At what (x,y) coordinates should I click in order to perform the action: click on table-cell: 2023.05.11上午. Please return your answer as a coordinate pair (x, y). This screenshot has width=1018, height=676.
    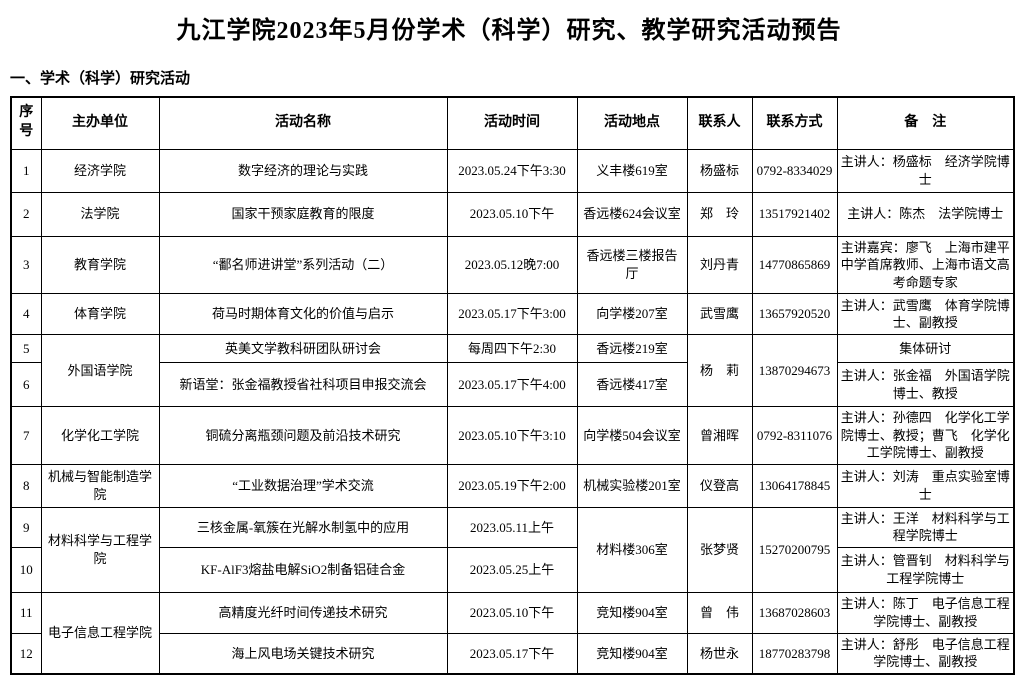
    Looking at the image, I should click on (512, 527).